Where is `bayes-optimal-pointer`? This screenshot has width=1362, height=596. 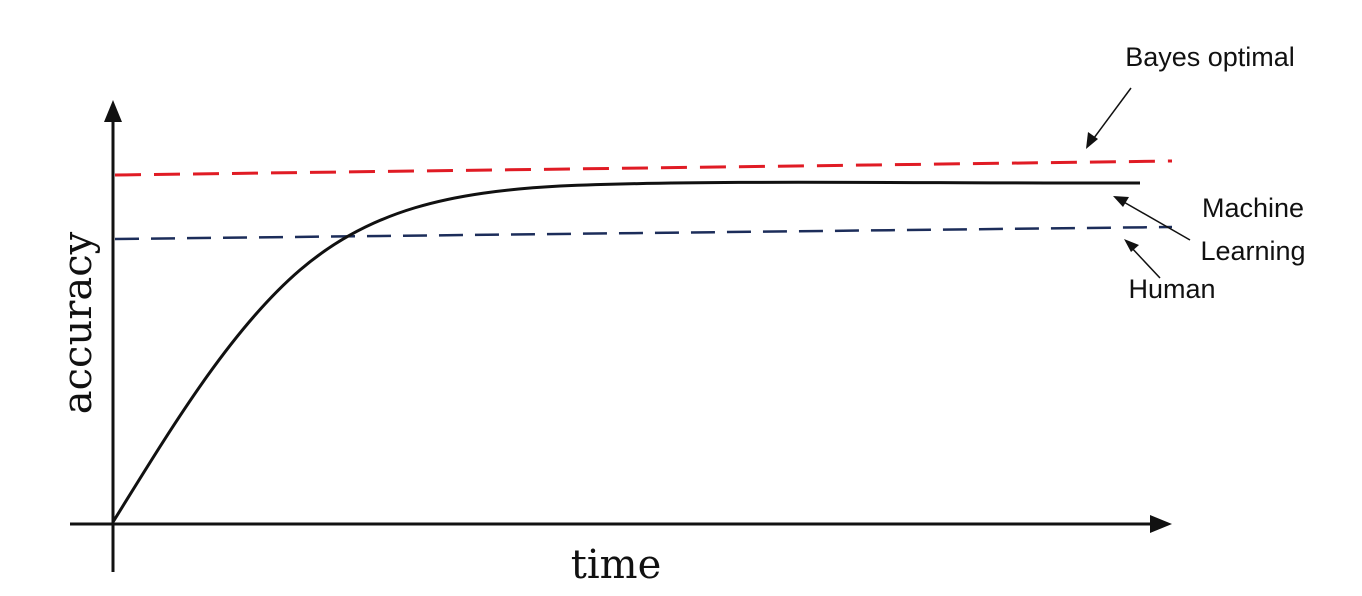
bayes-optimal-pointer is located at coordinates (1111, 115).